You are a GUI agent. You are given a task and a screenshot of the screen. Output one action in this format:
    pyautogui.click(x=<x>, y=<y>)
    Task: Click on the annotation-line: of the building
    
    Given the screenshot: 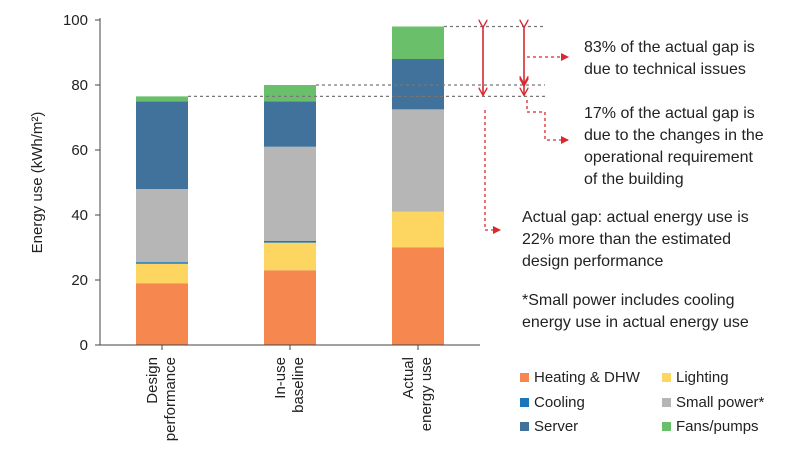 What is the action you would take?
    pyautogui.click(x=634, y=179)
    